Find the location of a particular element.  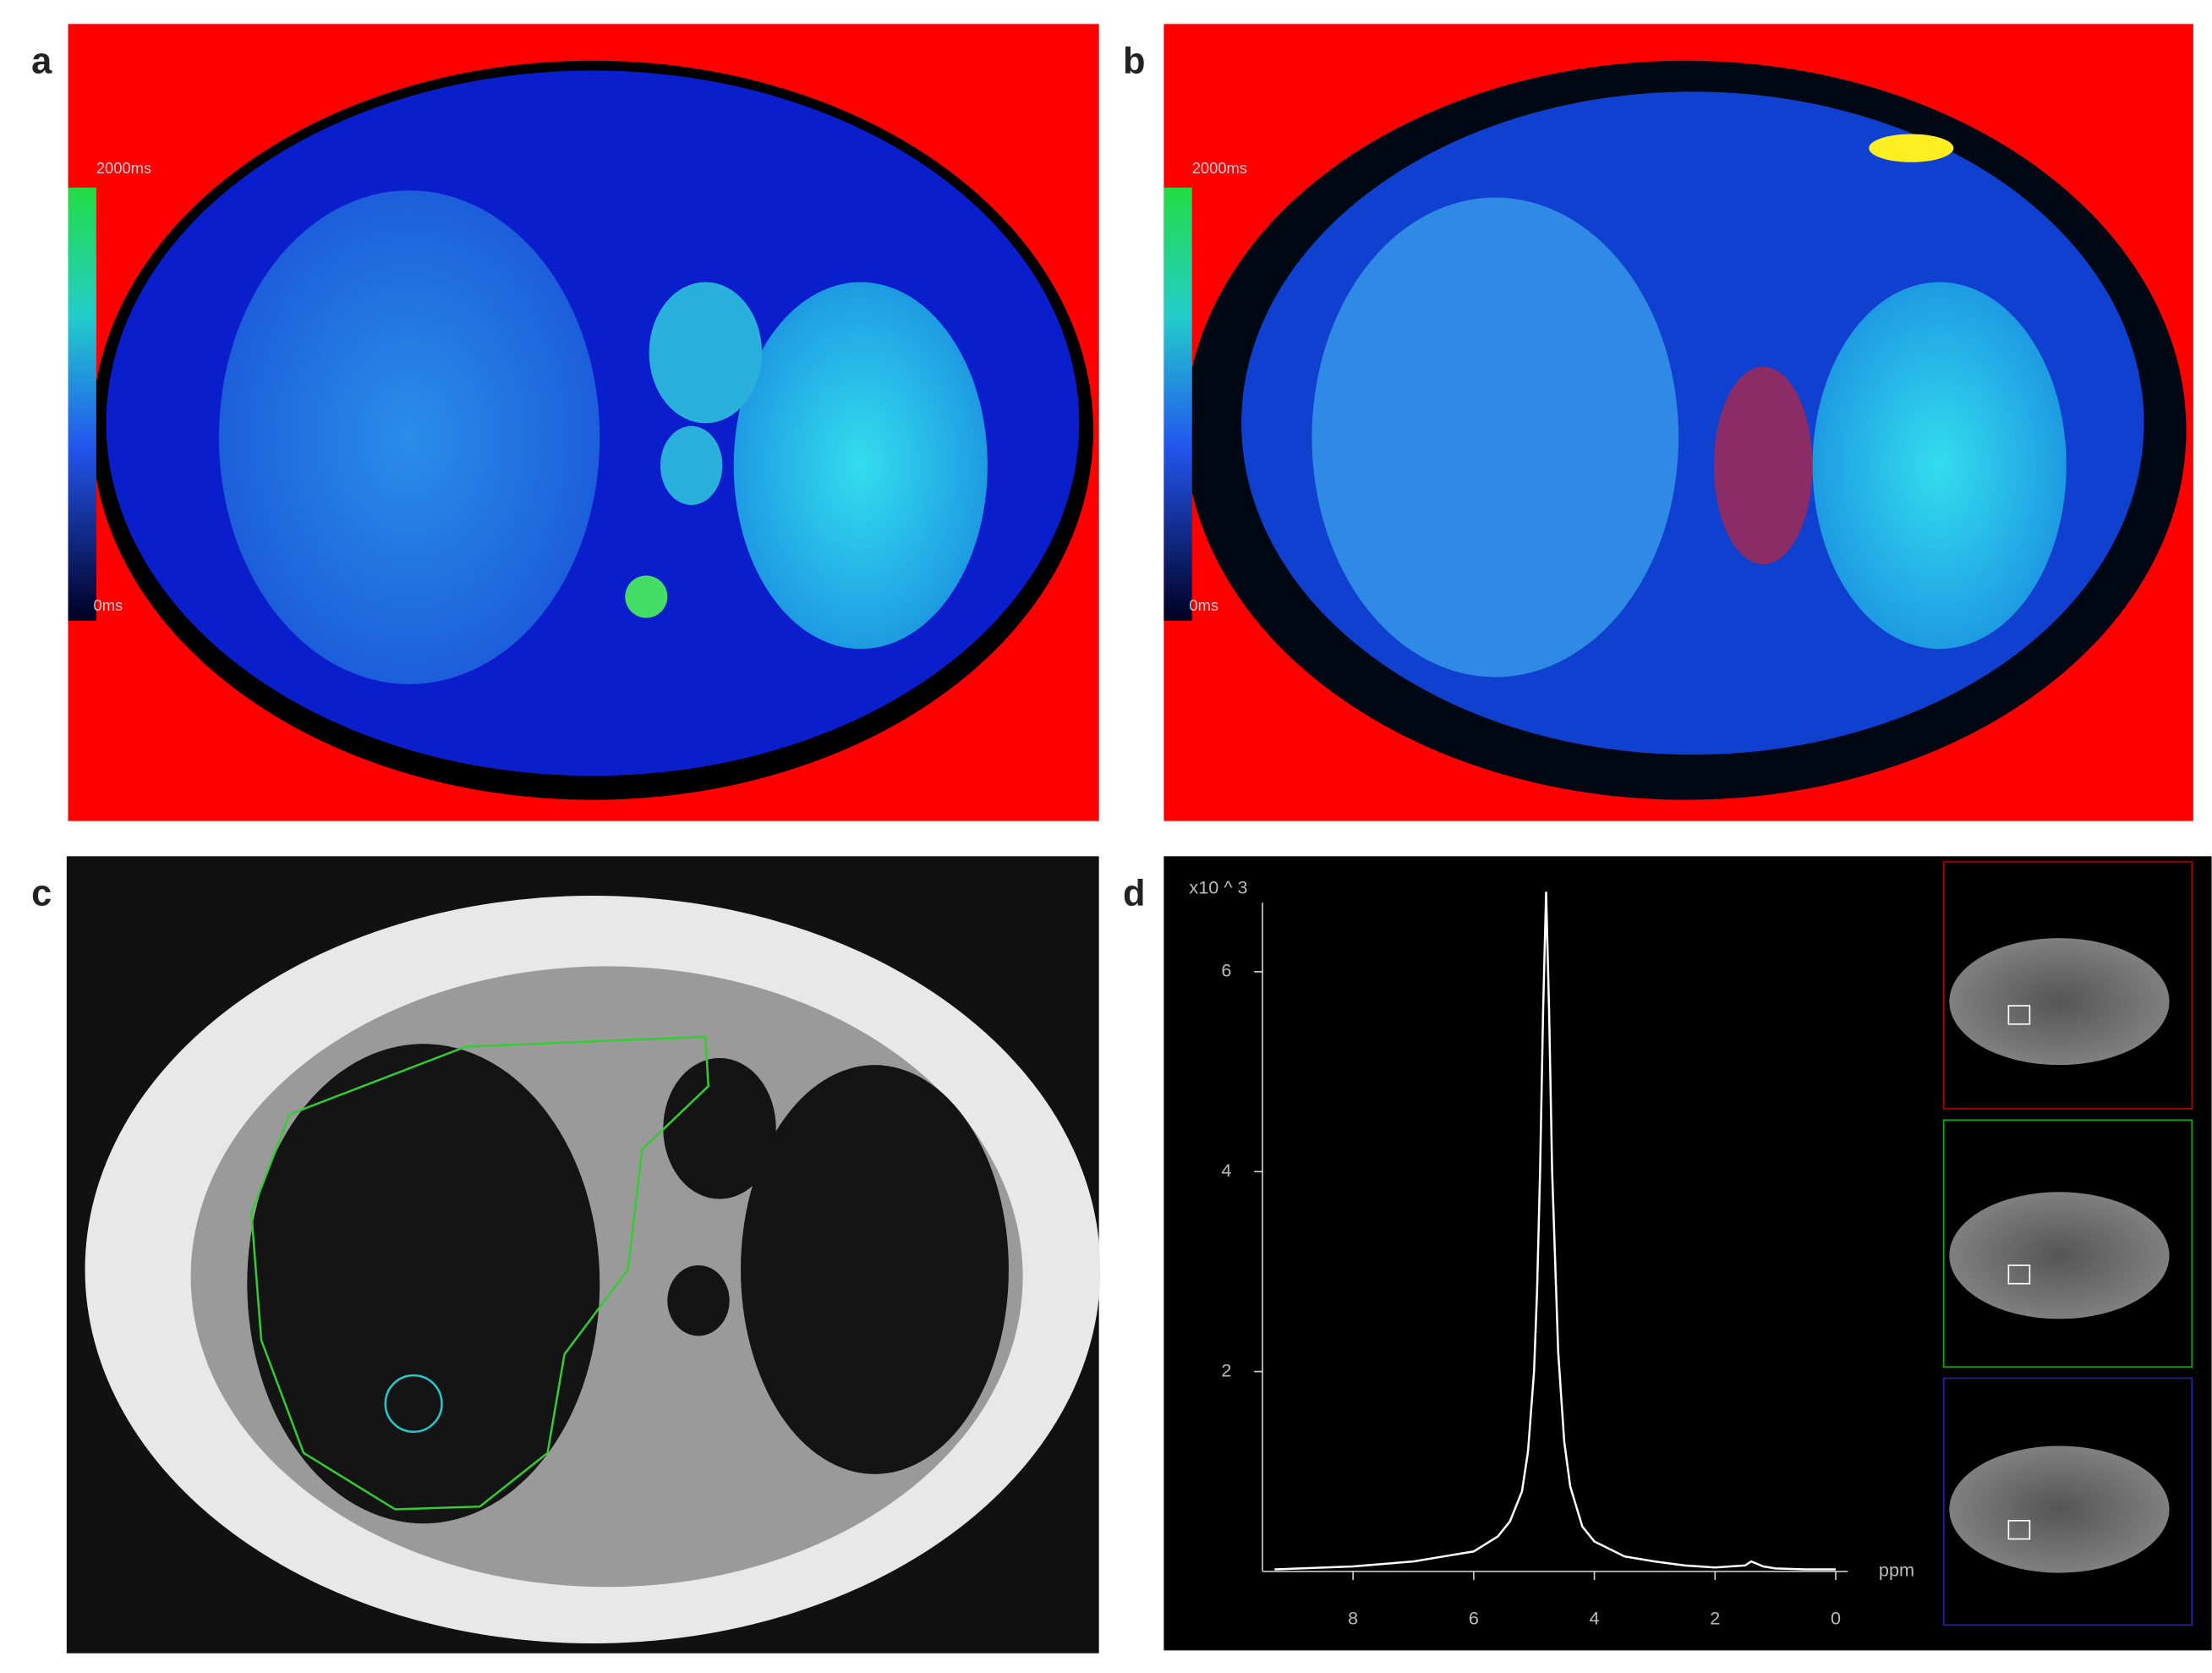

x-tick-label: 2 is located at coordinates (1715, 1617).